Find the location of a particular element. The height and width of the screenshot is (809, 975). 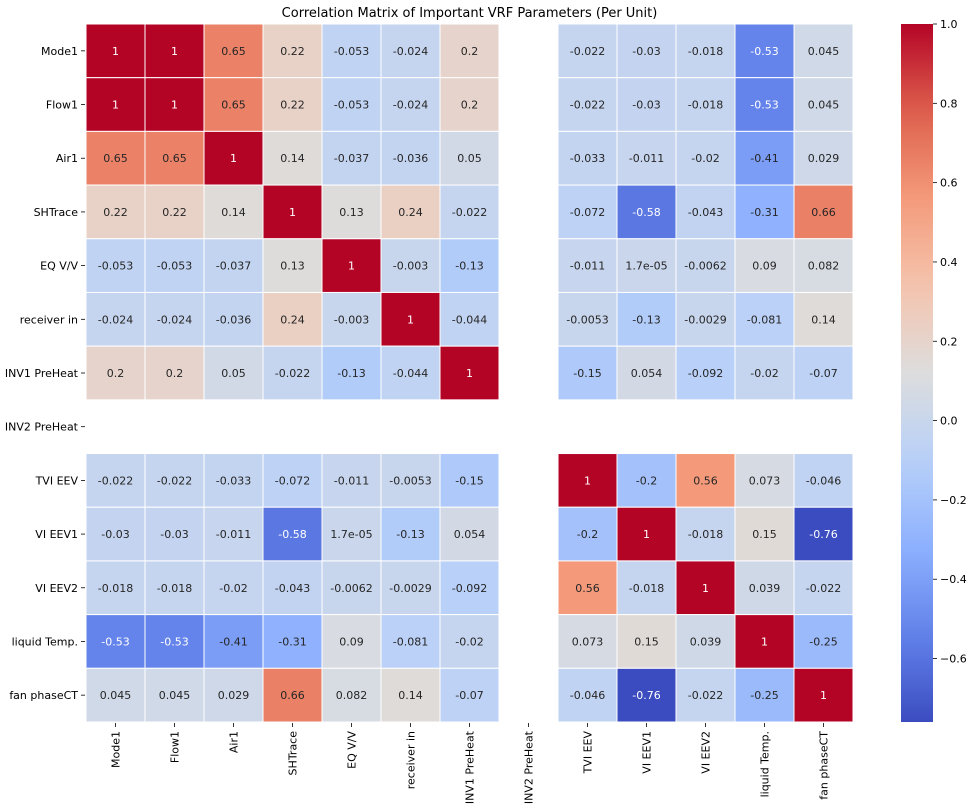

heatmap-cell-label-5-0: -0.024 is located at coordinates (115, 319).